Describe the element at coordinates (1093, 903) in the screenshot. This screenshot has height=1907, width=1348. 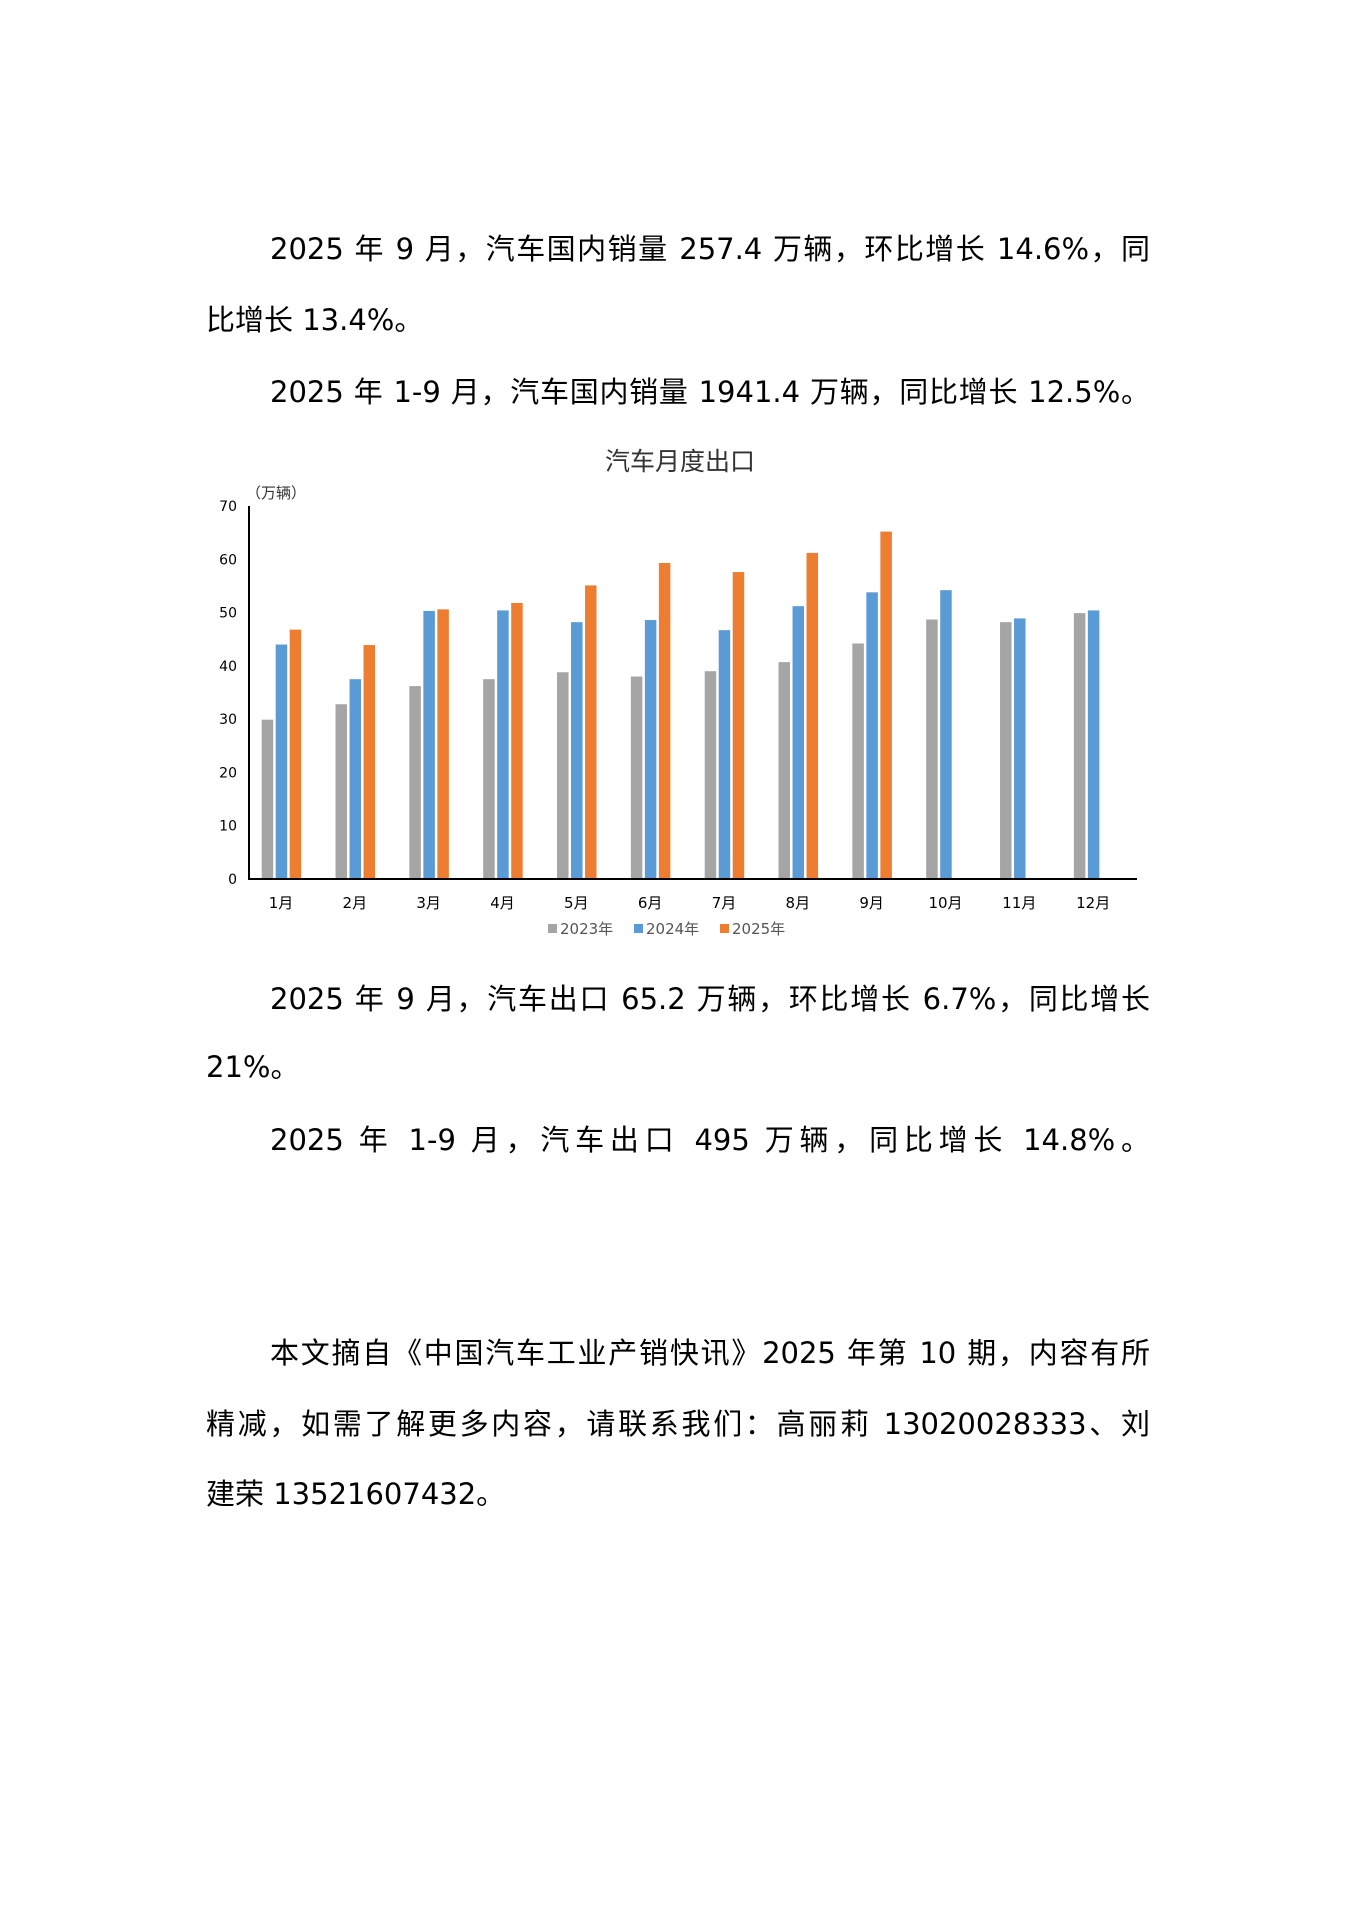
I see `x-tick-label: 12月` at that location.